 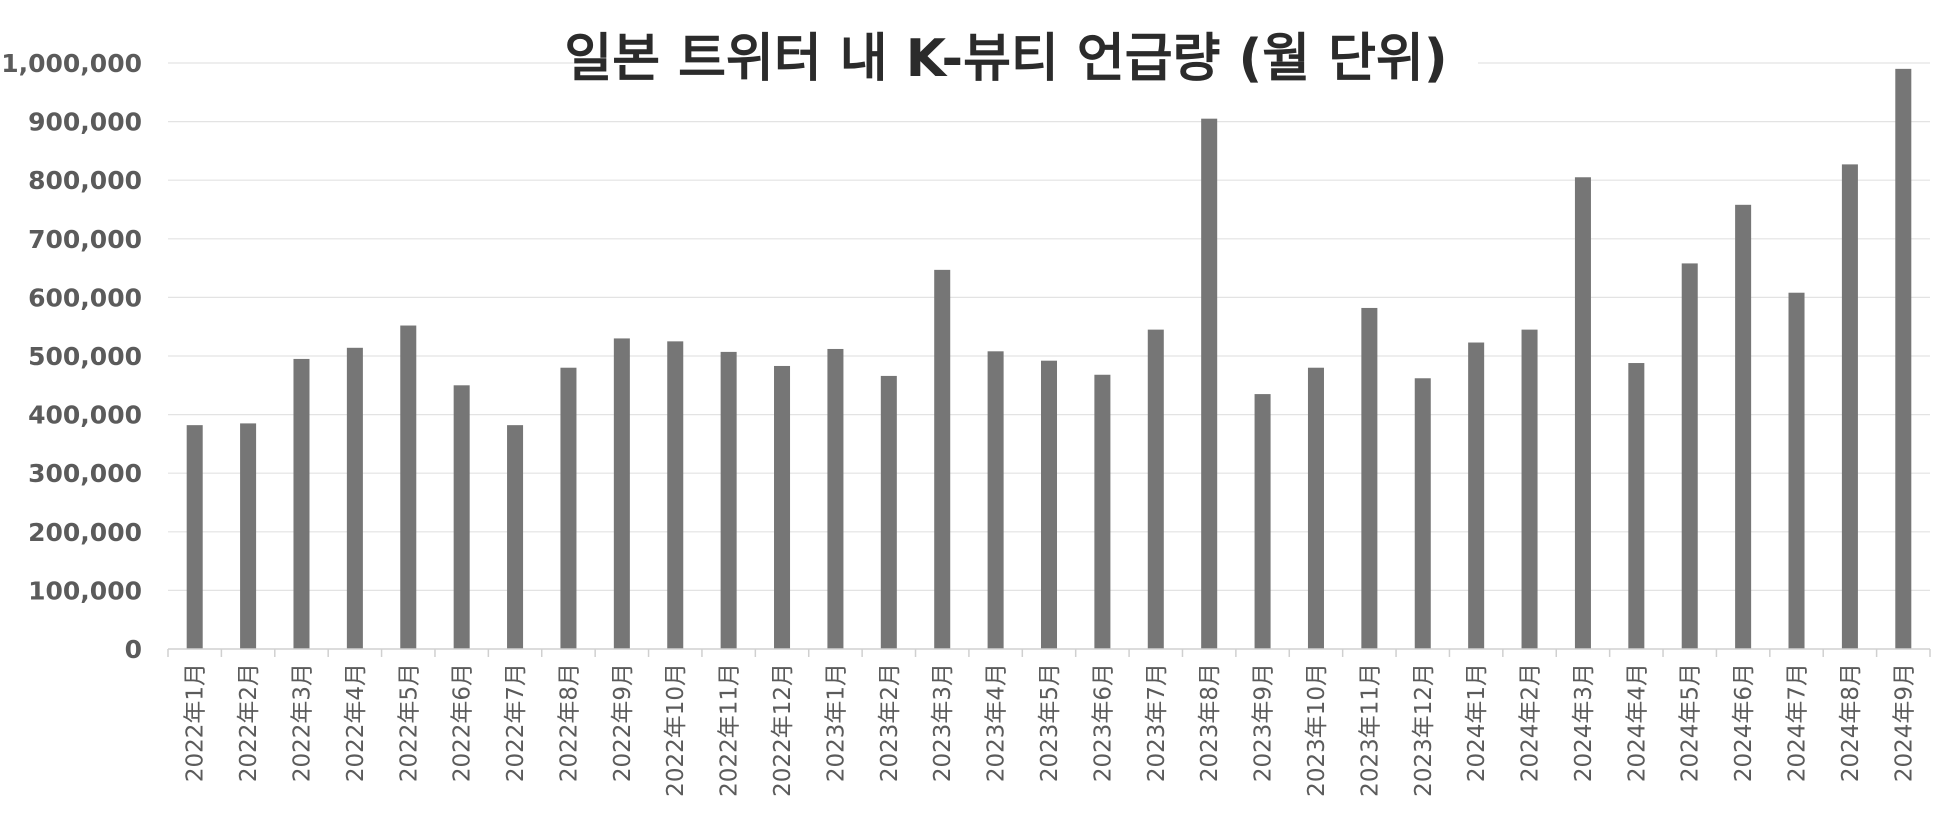 What do you see at coordinates (1584, 722) in the screenshot?
I see `x-tick-label: 2024年3月` at bounding box center [1584, 722].